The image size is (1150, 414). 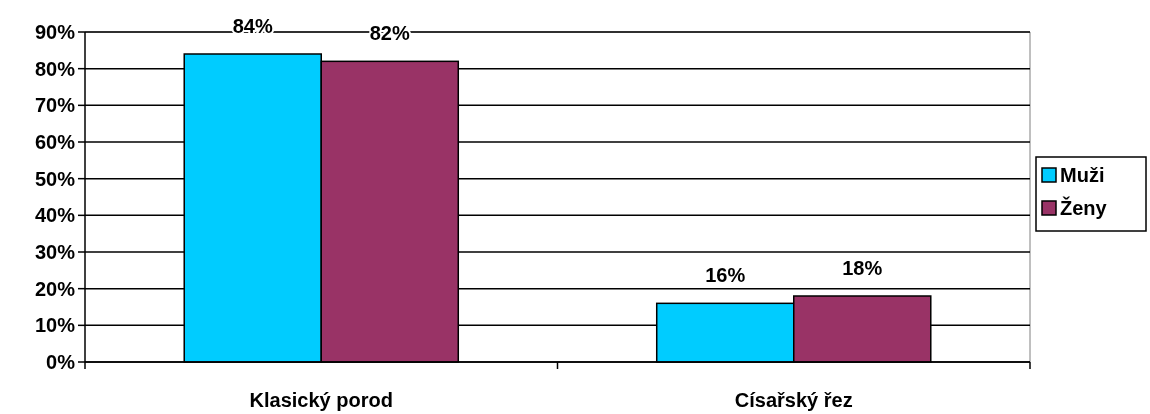 I want to click on data-label: 18%, so click(x=862, y=268).